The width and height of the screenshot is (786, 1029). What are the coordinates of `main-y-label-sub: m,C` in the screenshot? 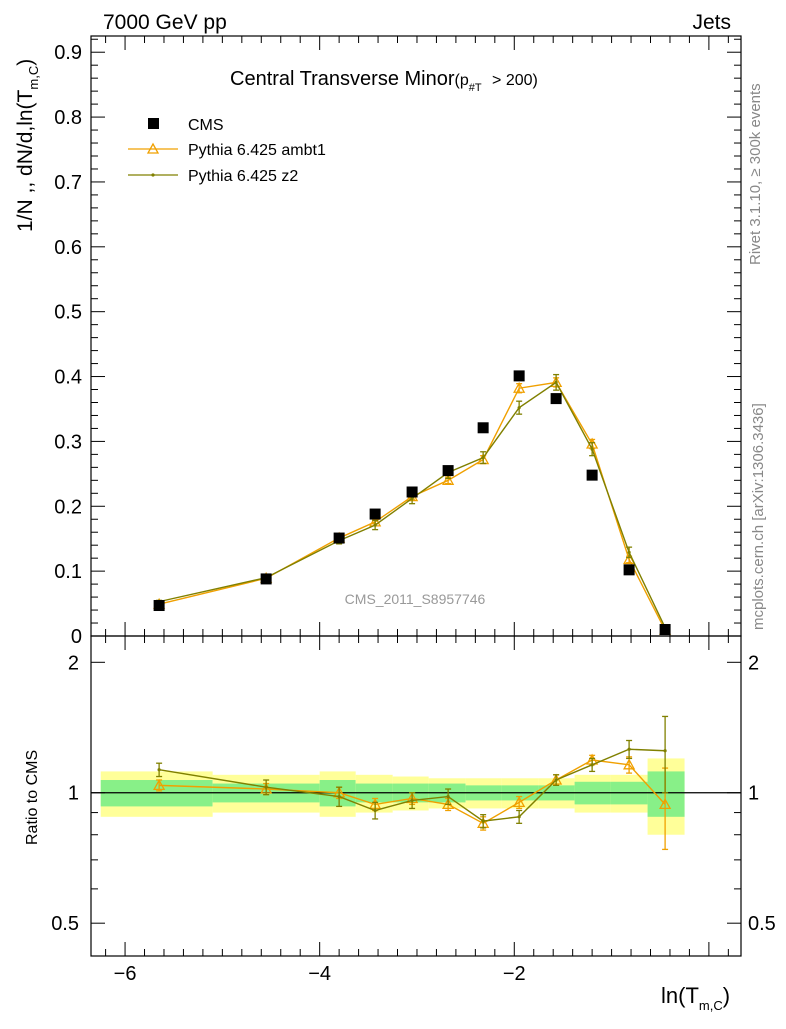 It's located at (33, 78).